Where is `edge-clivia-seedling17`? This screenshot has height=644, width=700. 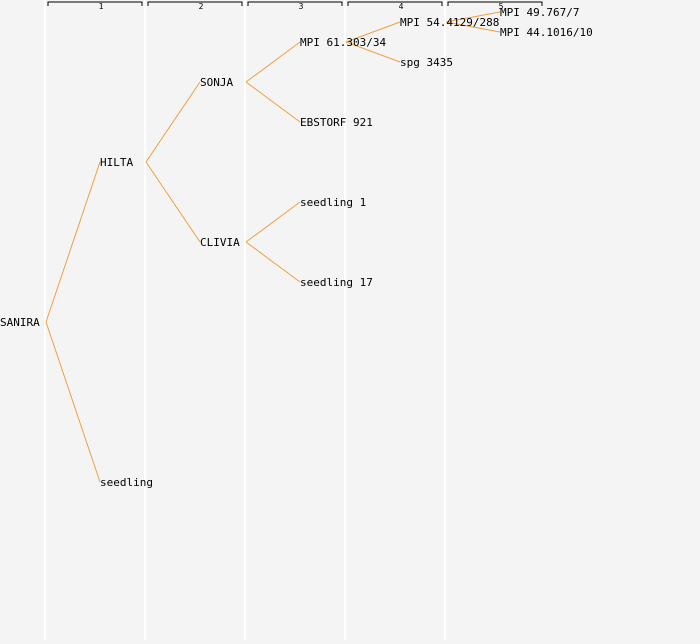 edge-clivia-seedling17 is located at coordinates (273, 262).